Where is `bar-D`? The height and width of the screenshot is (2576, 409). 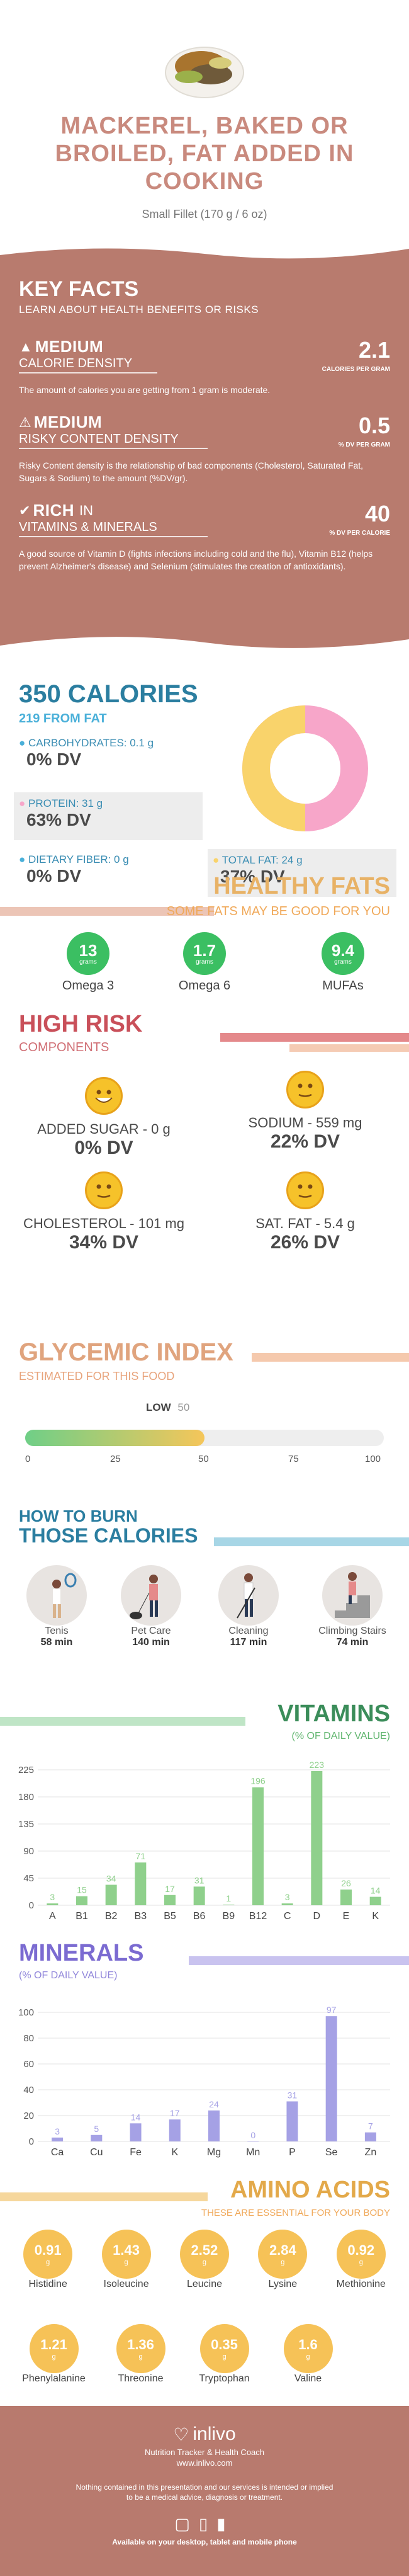 bar-D is located at coordinates (317, 1837).